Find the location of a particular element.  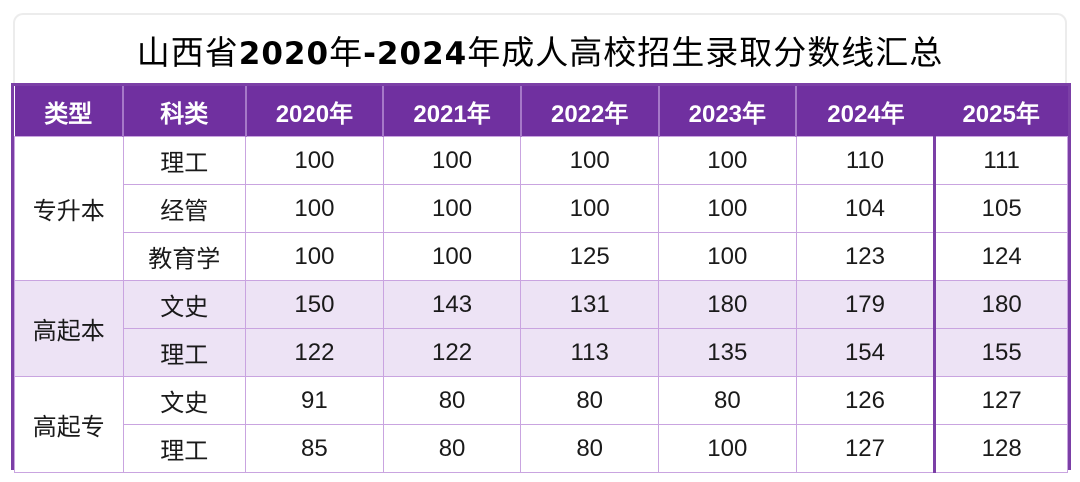

type-cell-gaoqizhuan: 高起专 is located at coordinates (69, 424).